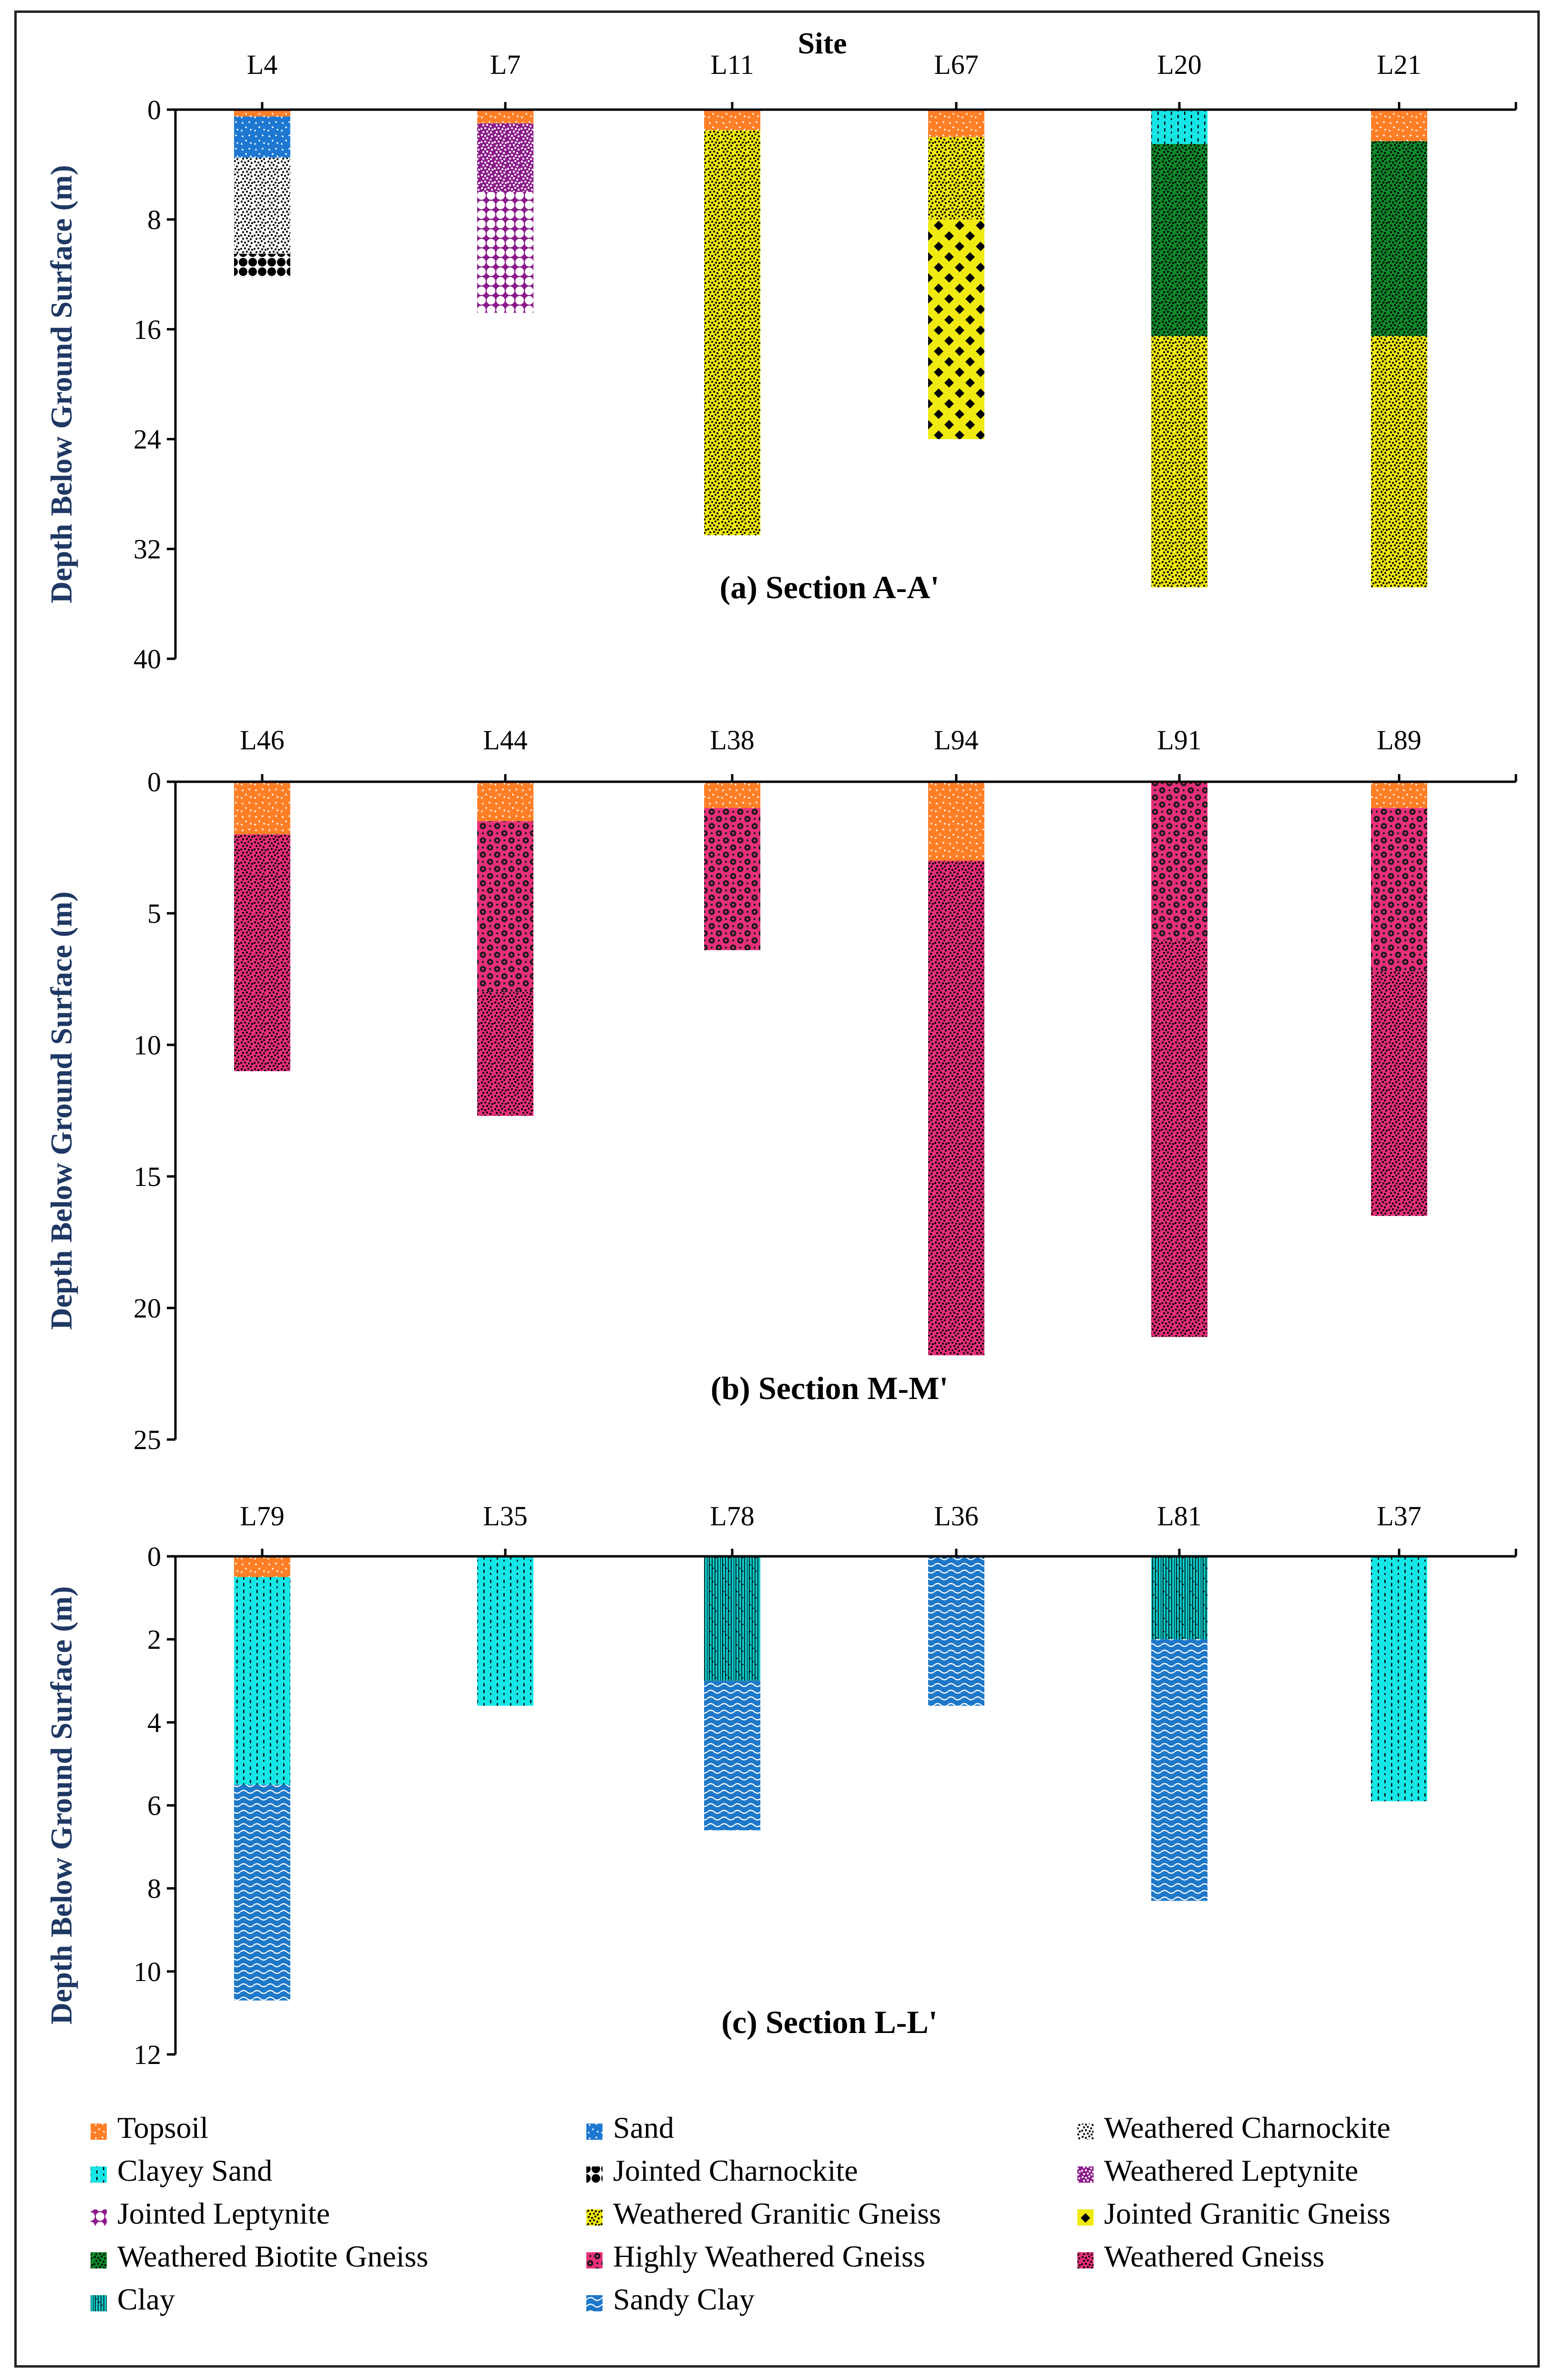 The image size is (1555, 2380). I want to click on site-label-l20: L20, so click(1179, 64).